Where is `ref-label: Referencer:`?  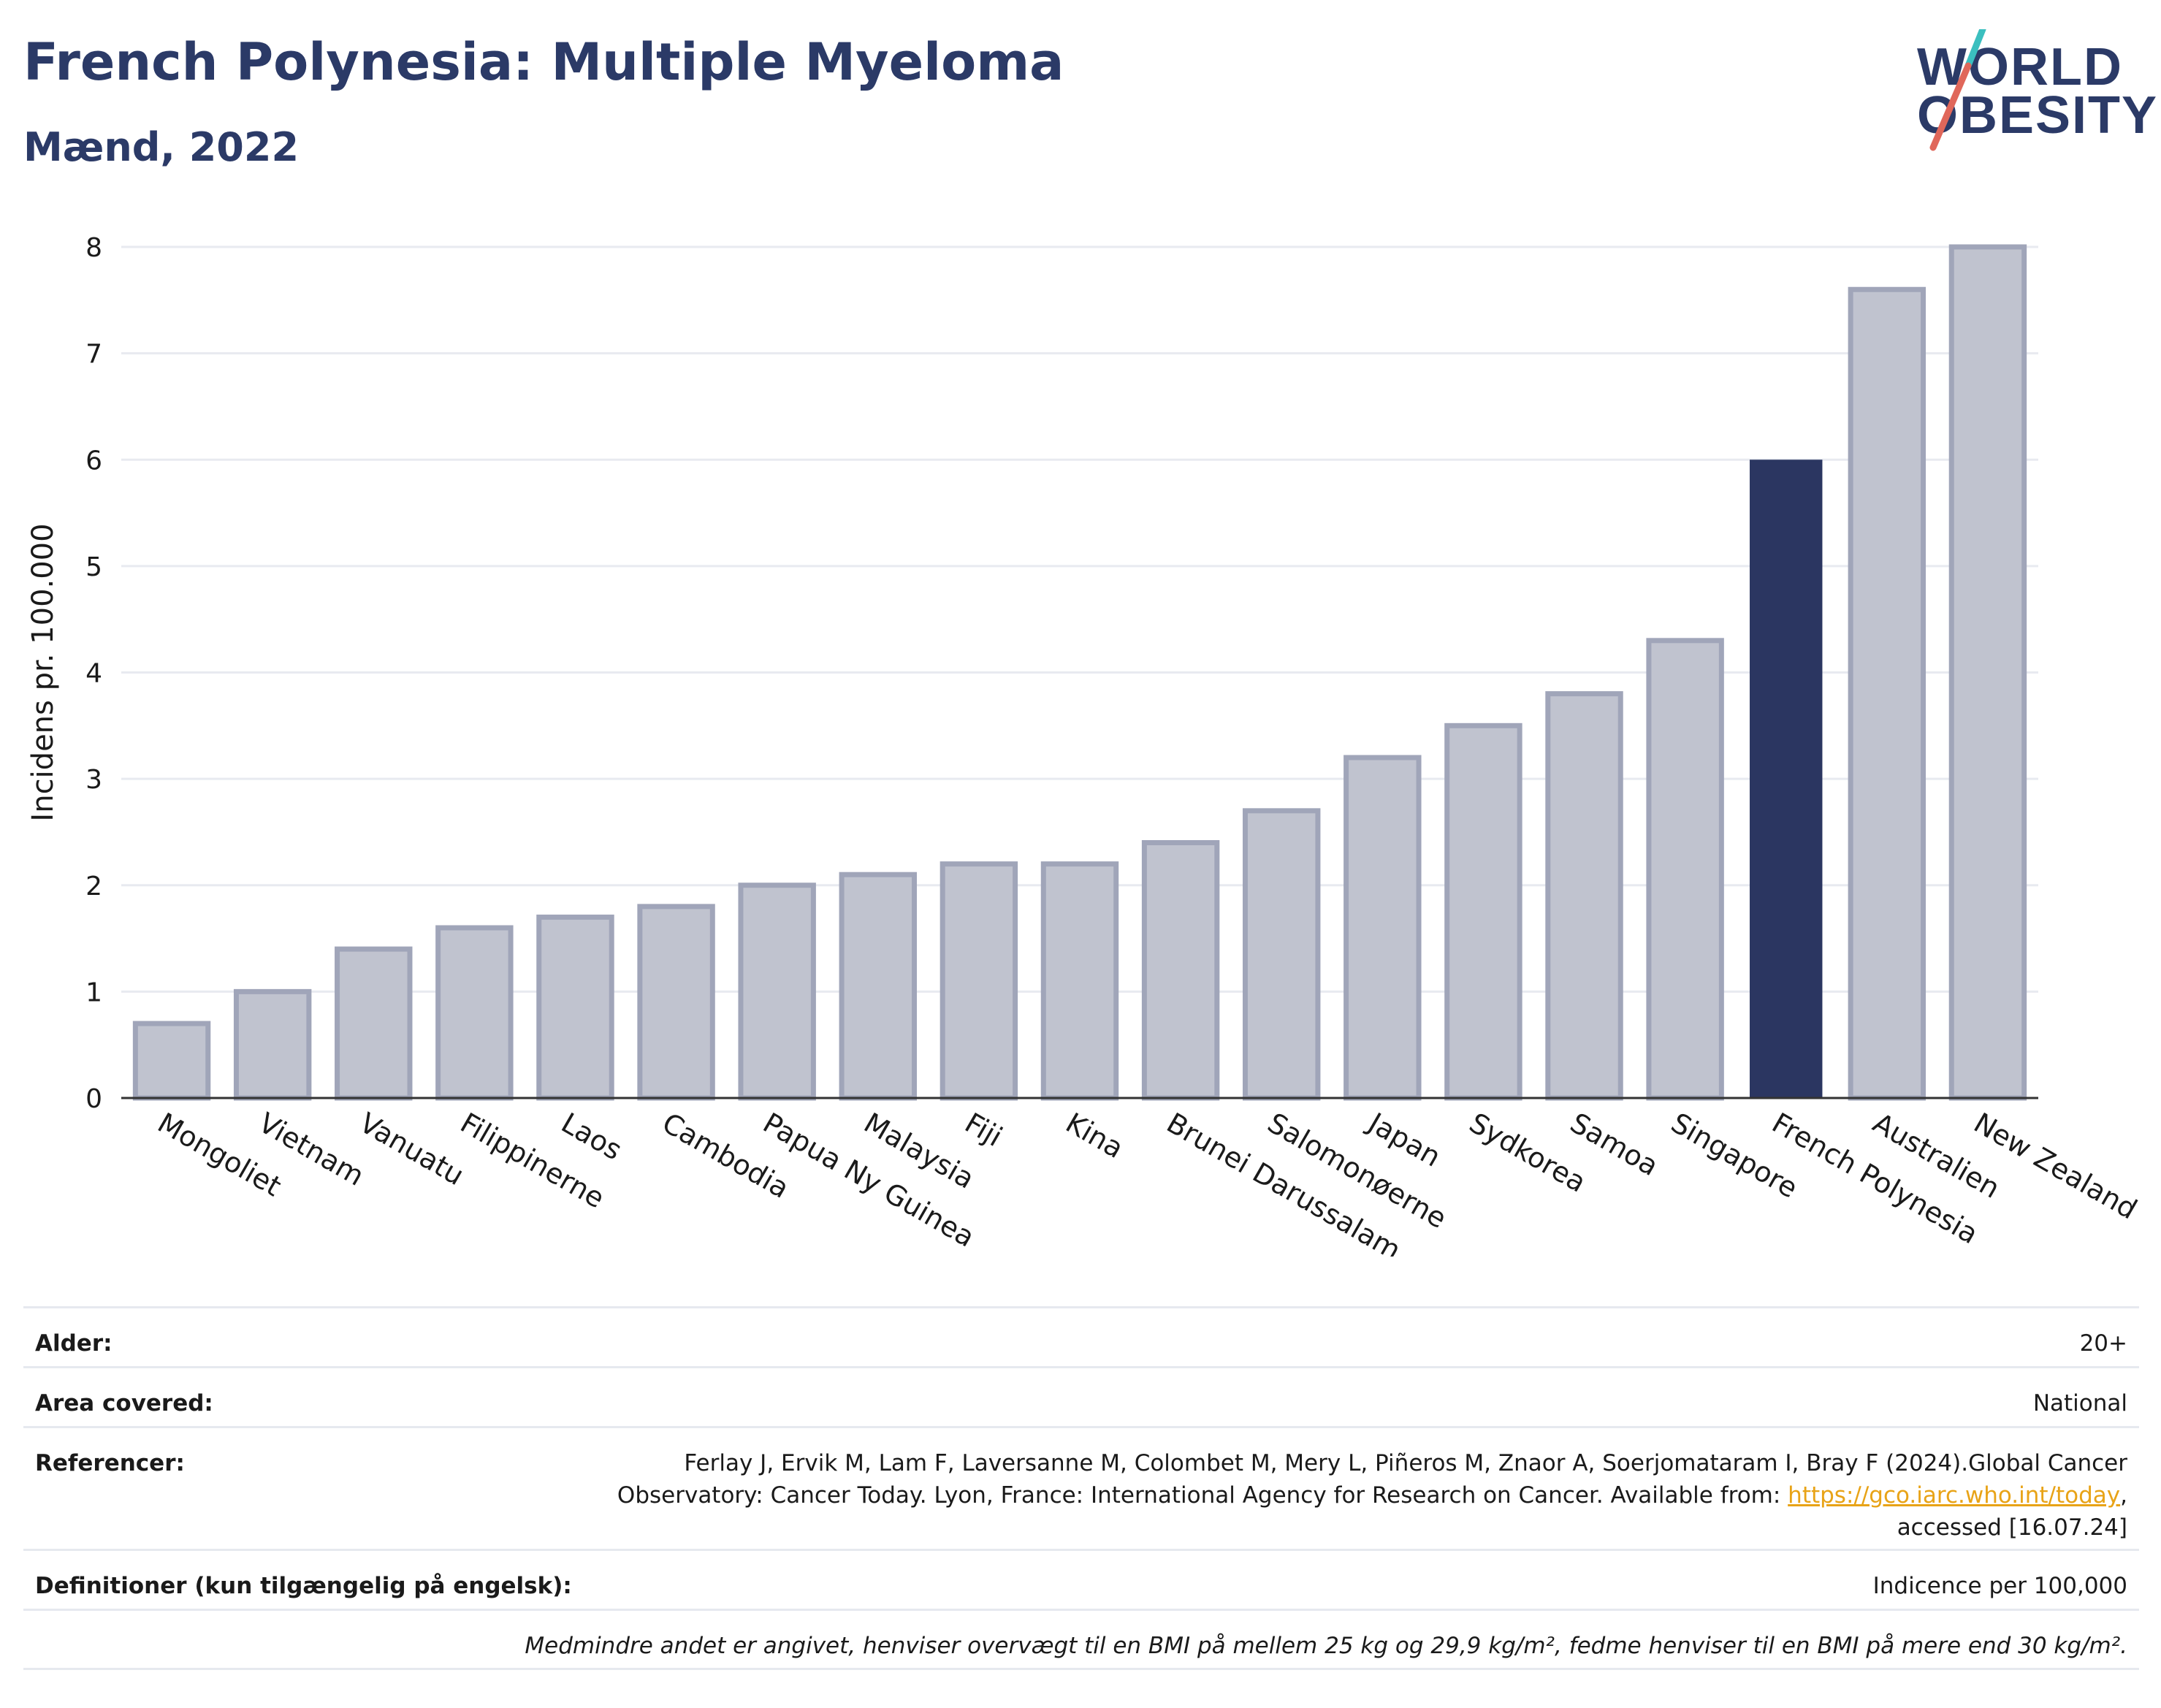
ref-label: Referencer: is located at coordinates (110, 1463).